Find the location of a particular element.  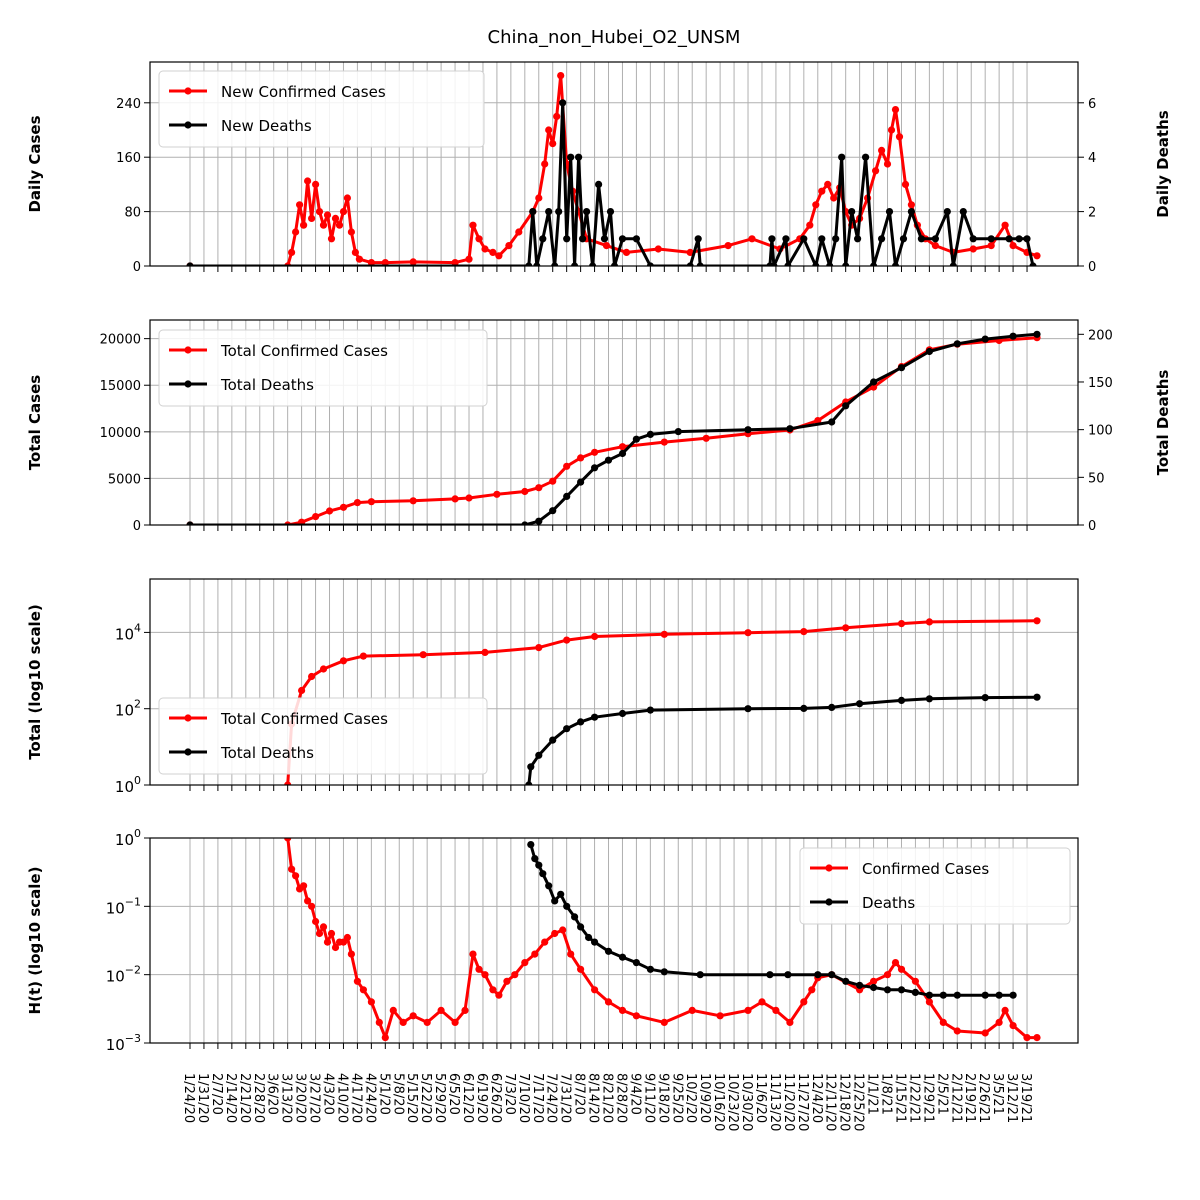

xtick-label: 8/28/20 is located at coordinates (620, 1098).